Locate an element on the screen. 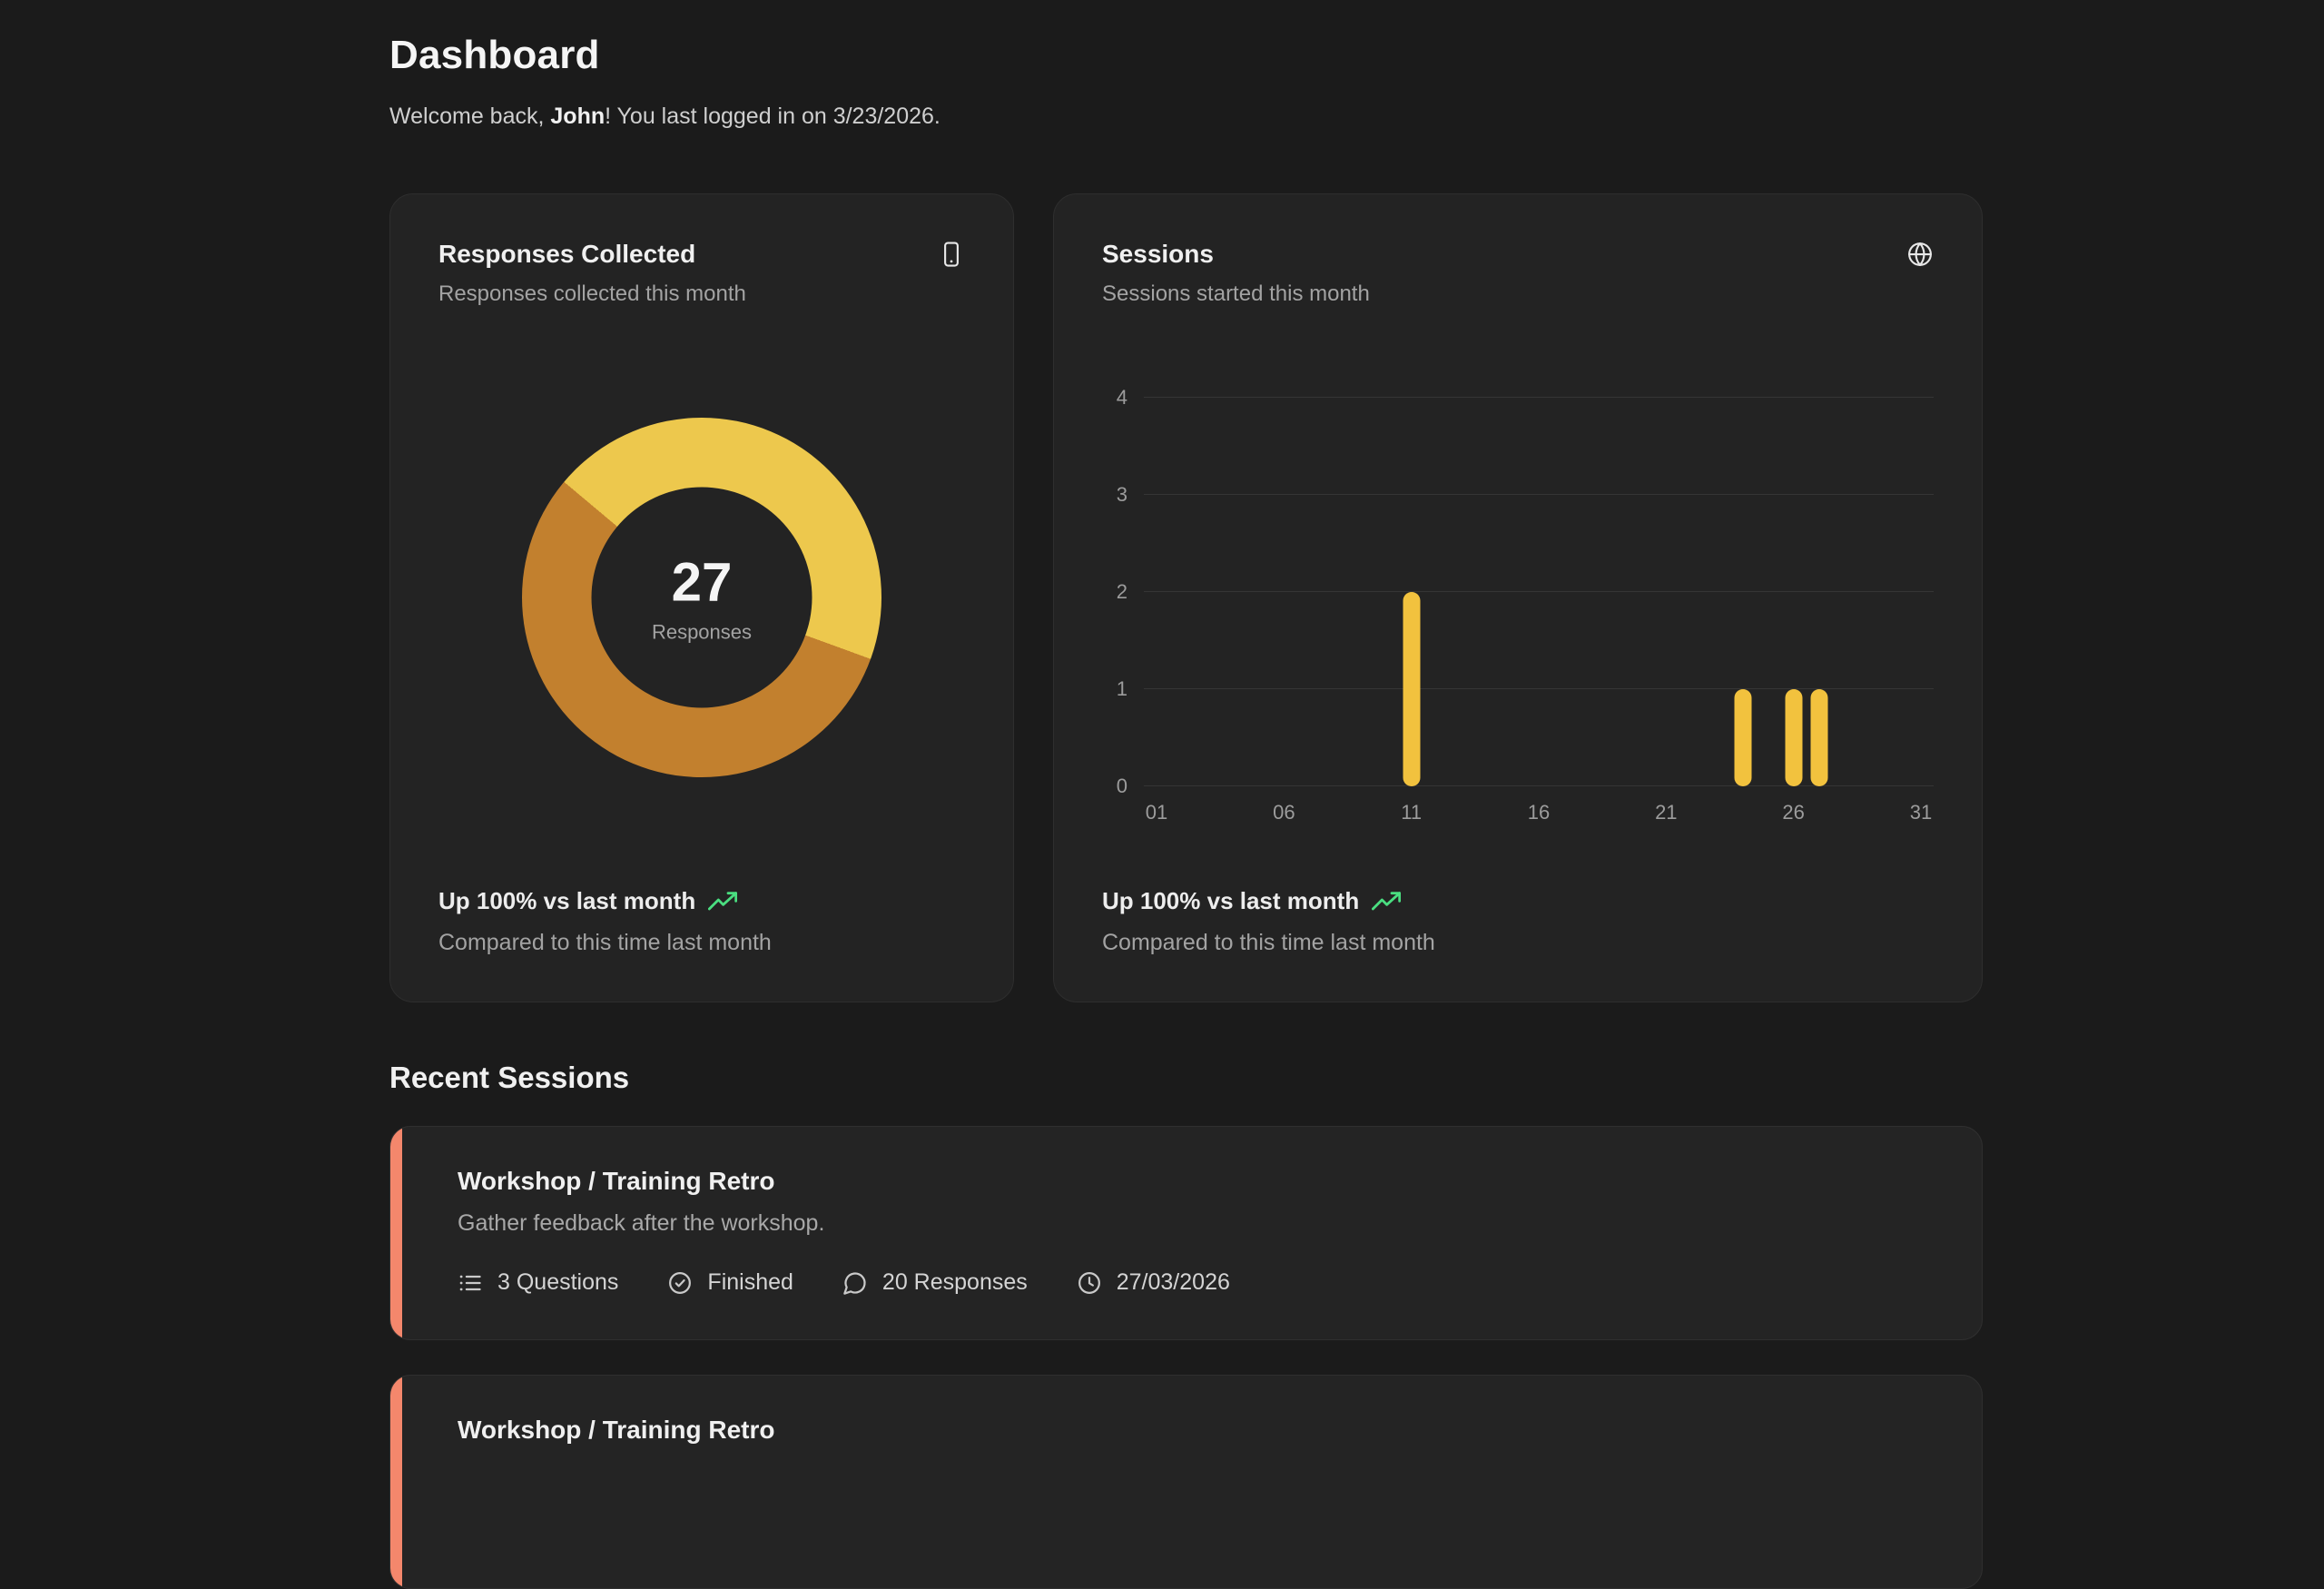  sessions-bar-chart: 0 1 2 3 4 is located at coordinates (1518, 592).